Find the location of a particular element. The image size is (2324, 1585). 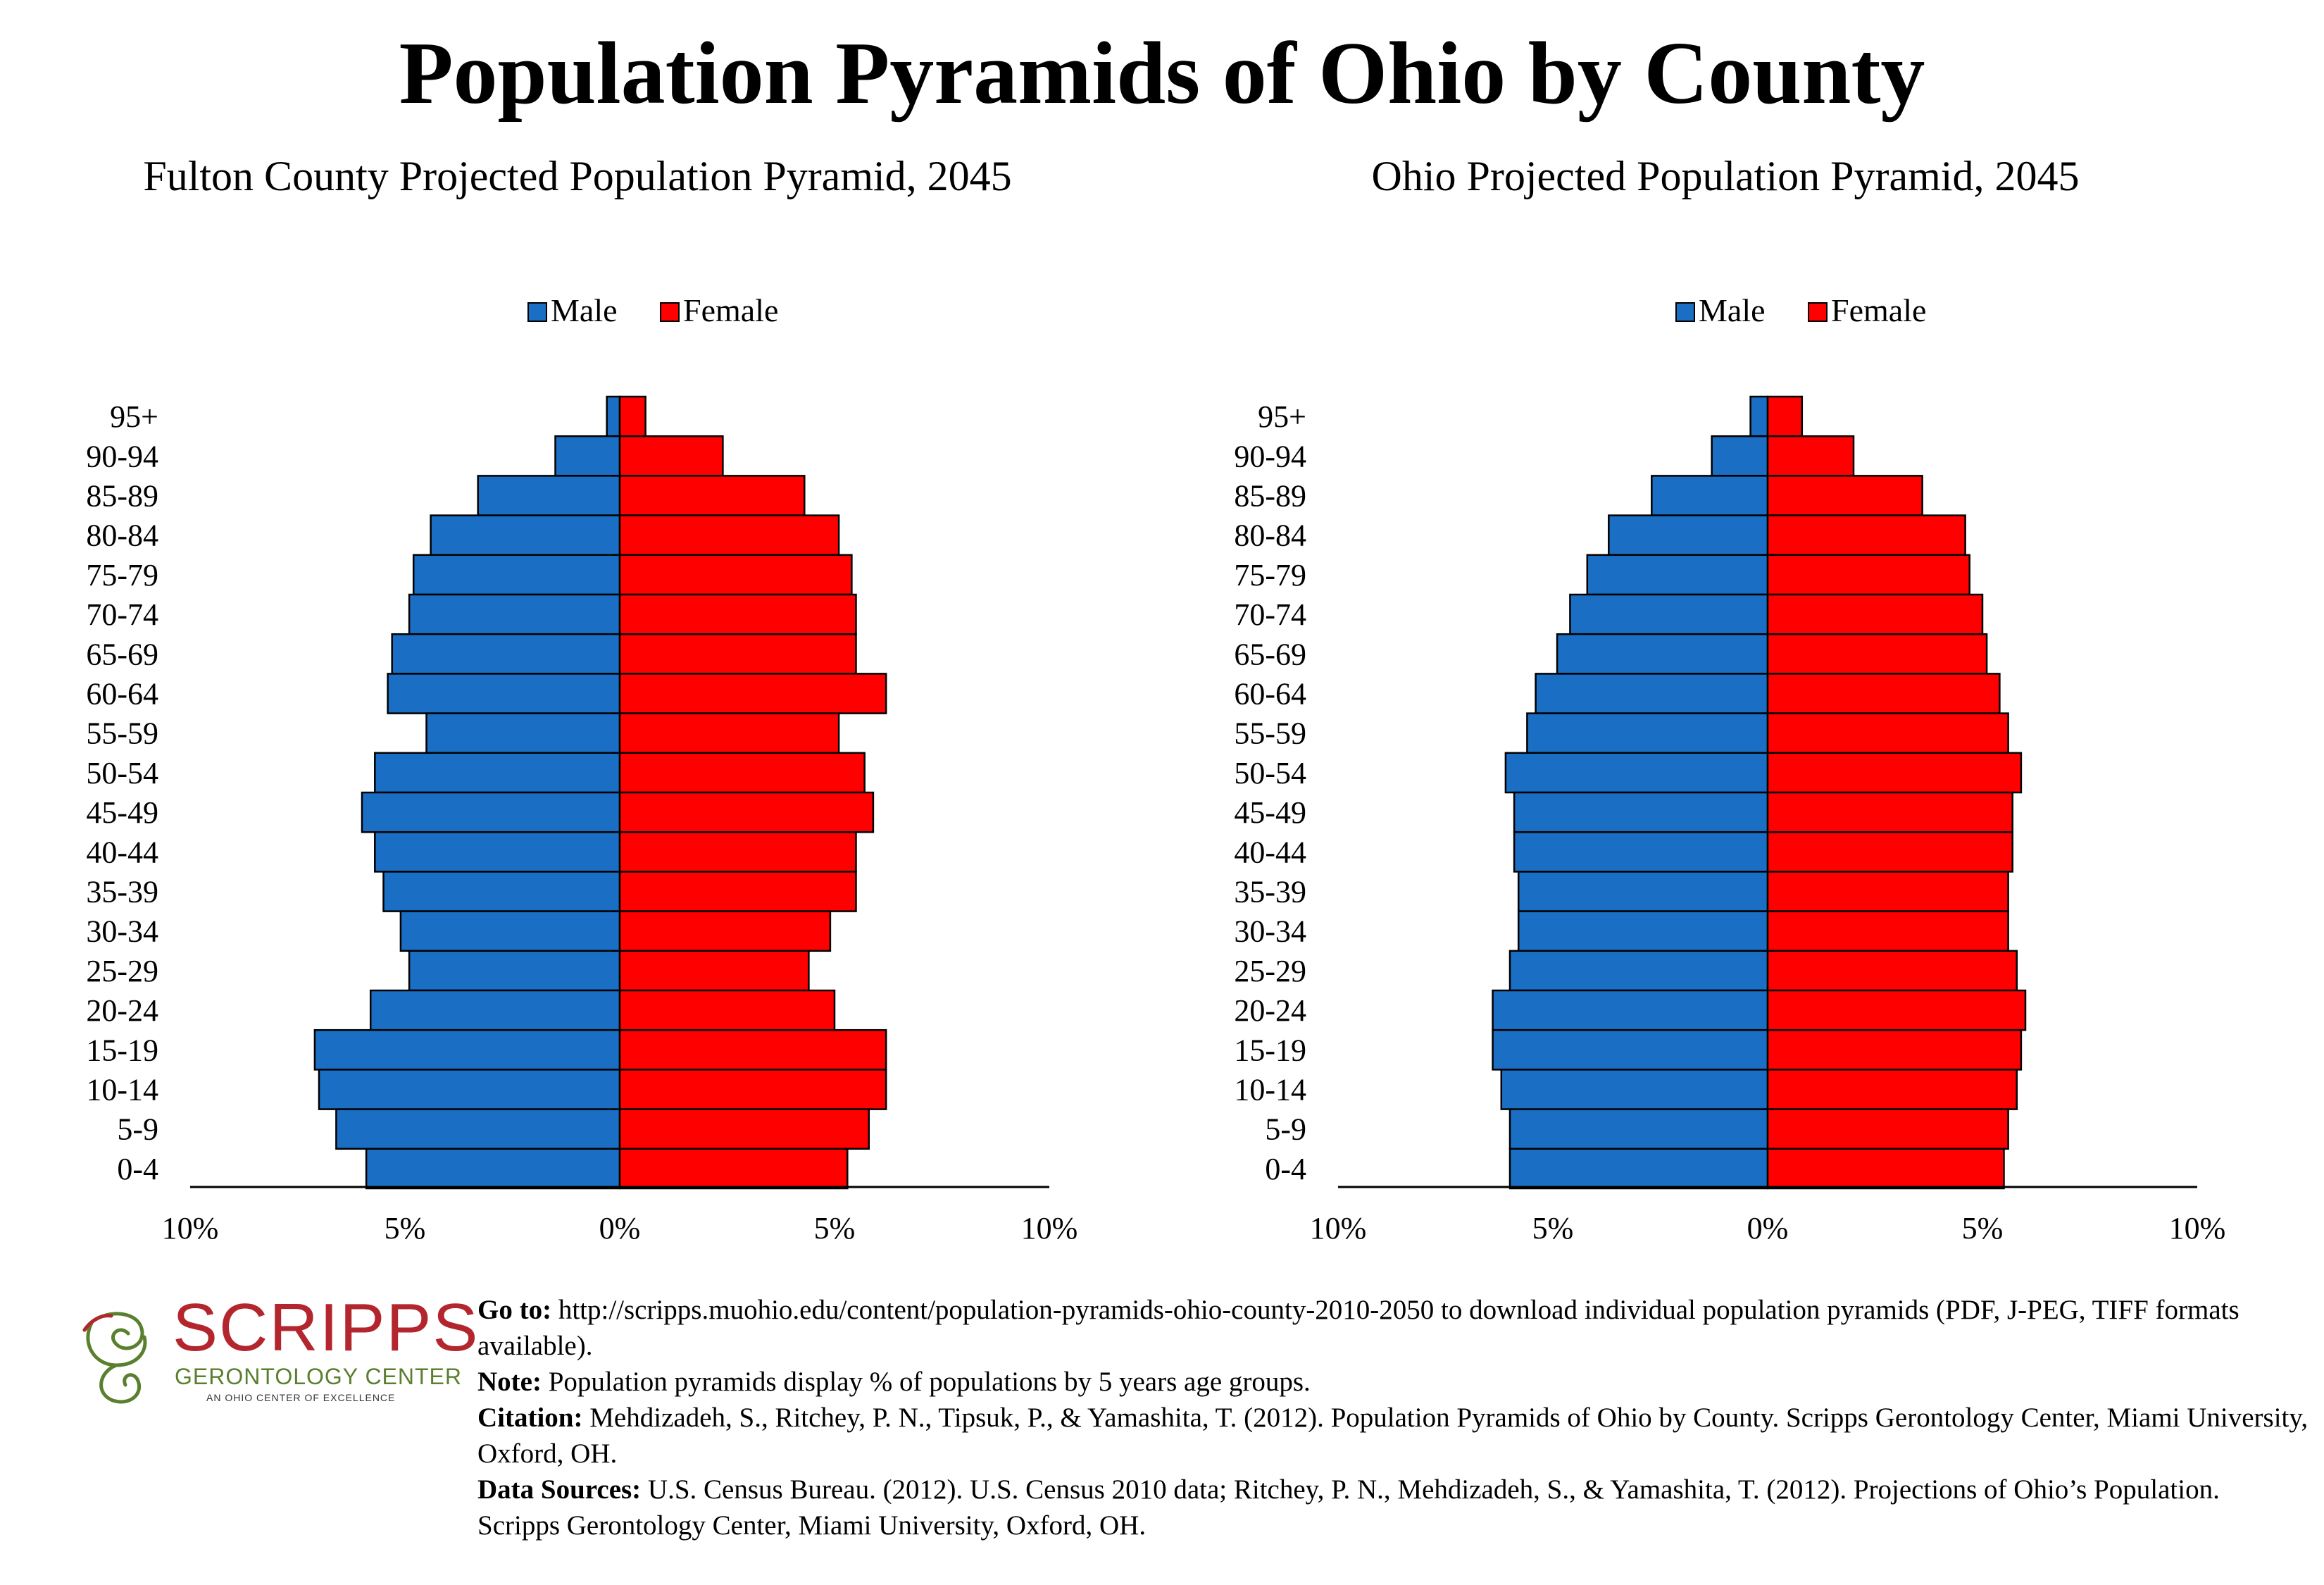

age-label-80-84: 80-84 is located at coordinates (1270, 535).